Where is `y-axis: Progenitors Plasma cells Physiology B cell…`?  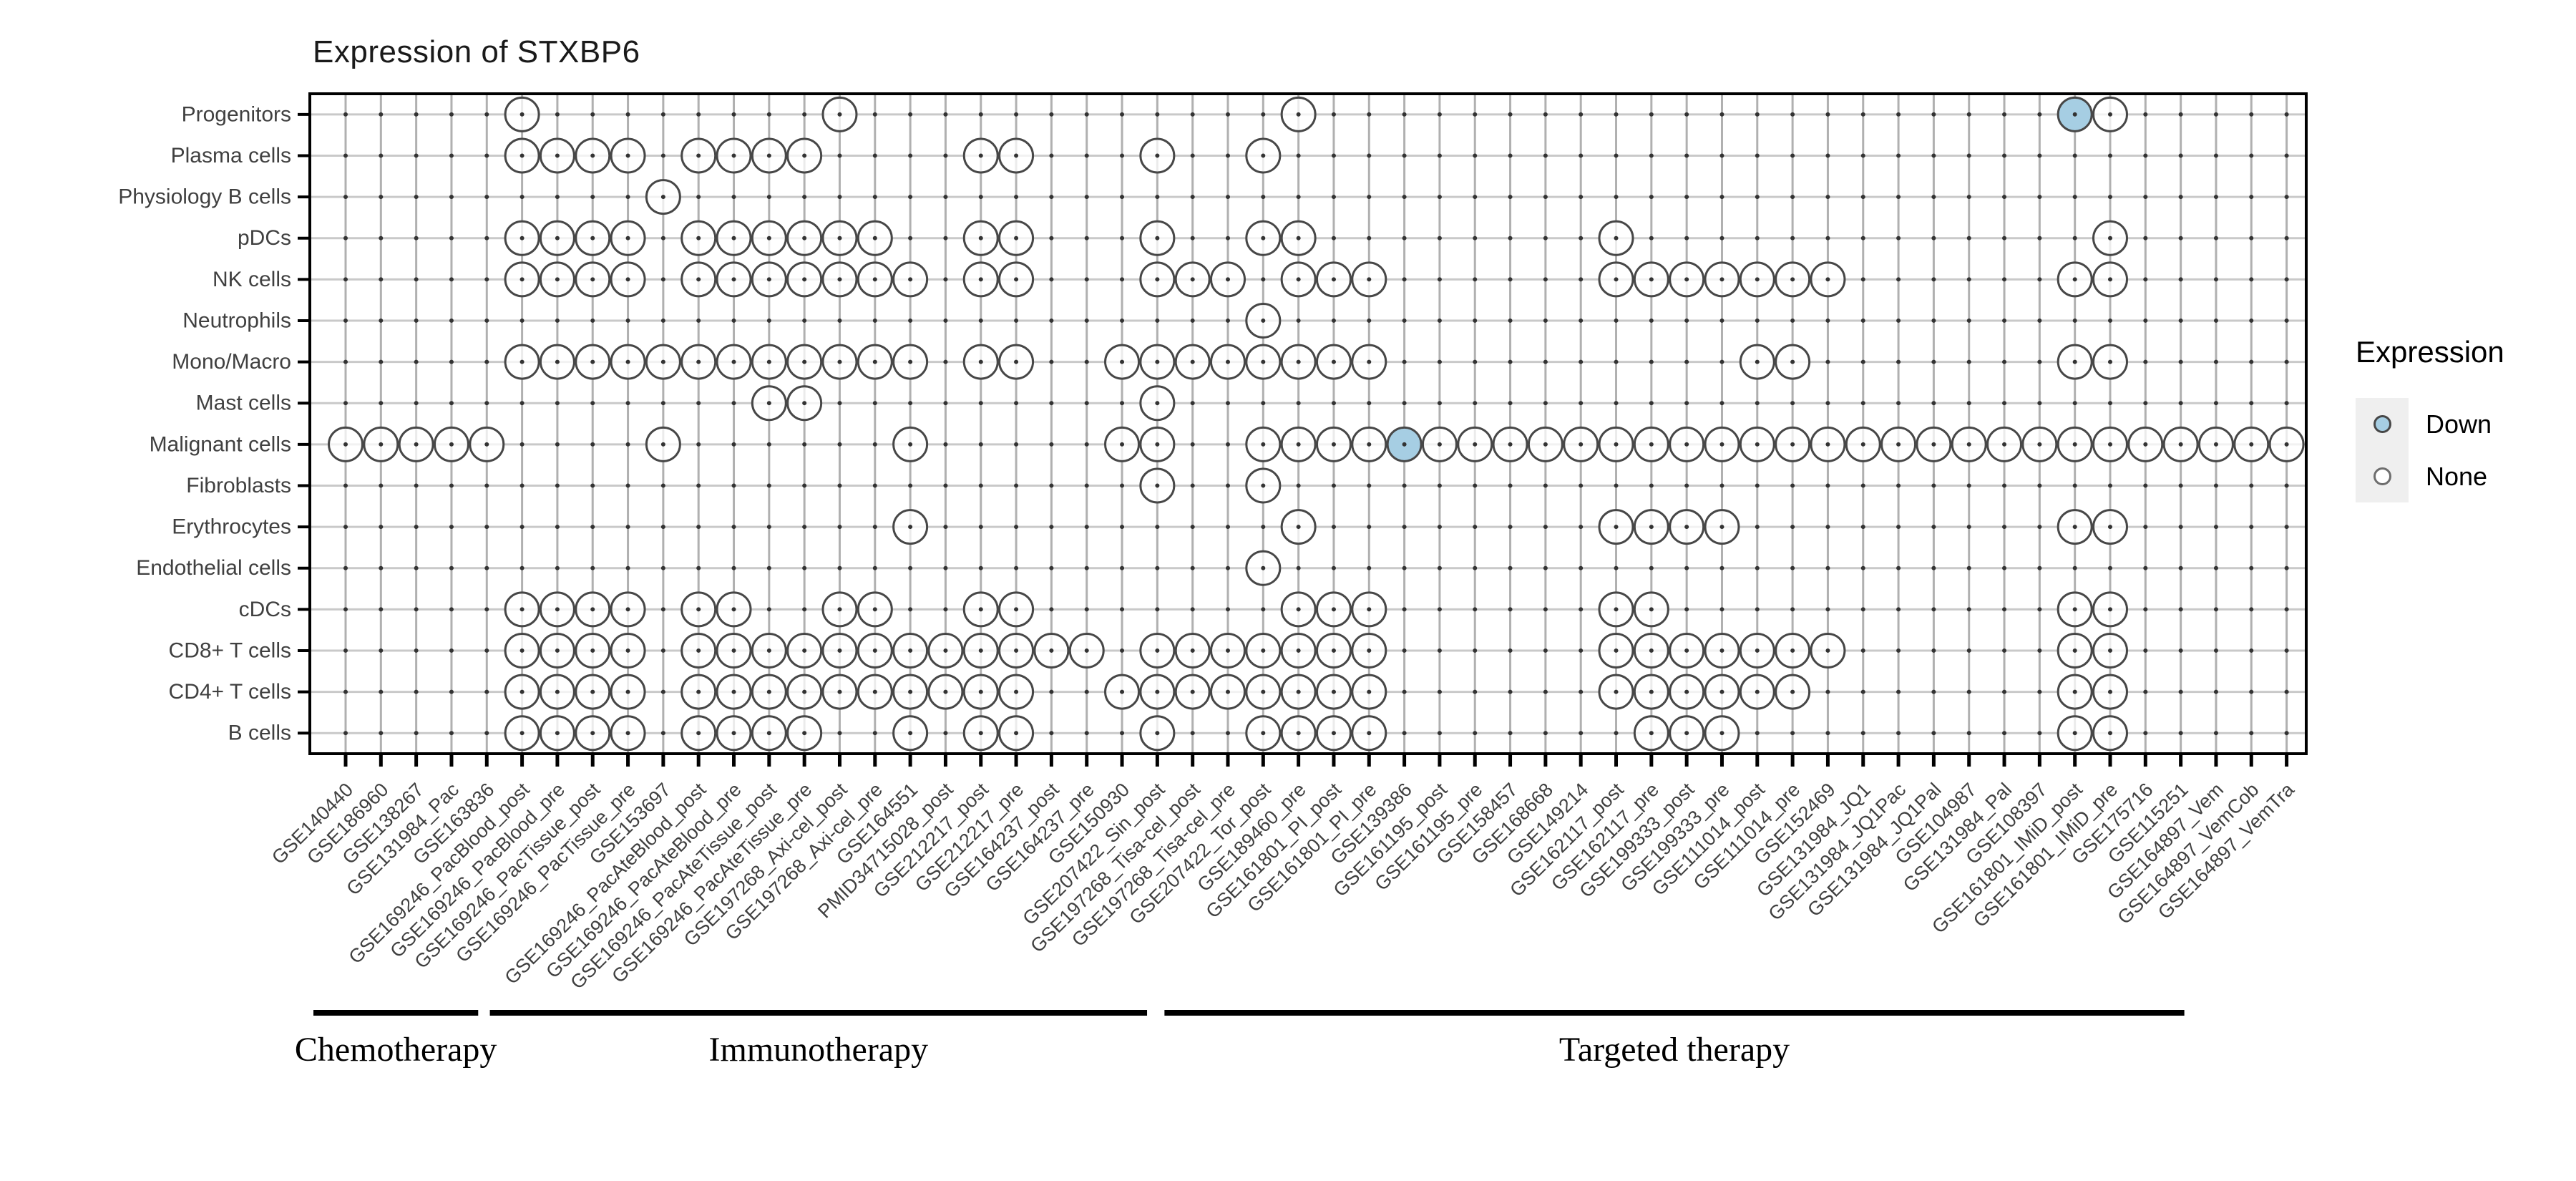
y-axis: Progenitors Plasma cells Physiology B cell… is located at coordinates (214, 423).